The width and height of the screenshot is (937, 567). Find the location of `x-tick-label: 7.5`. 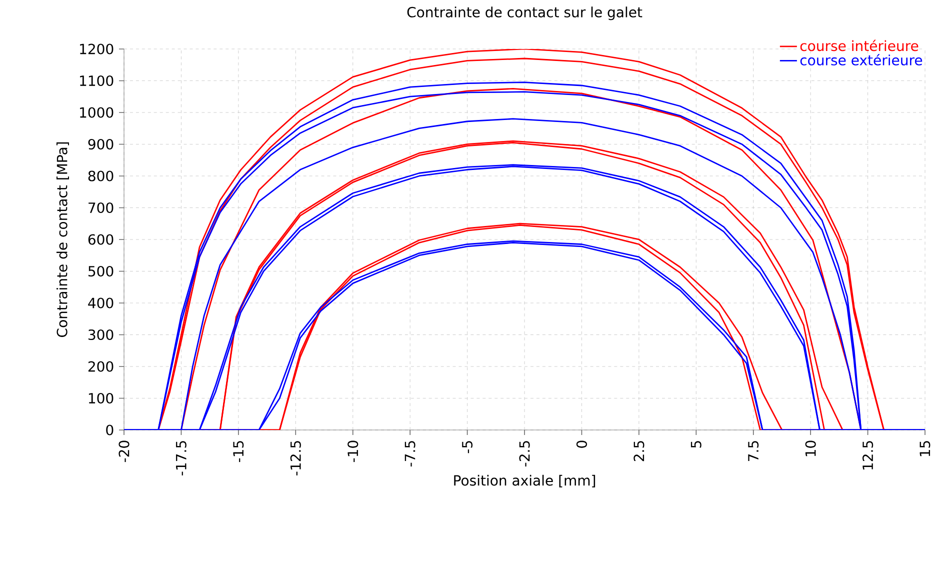

x-tick-label: 7.5 is located at coordinates (753, 451).